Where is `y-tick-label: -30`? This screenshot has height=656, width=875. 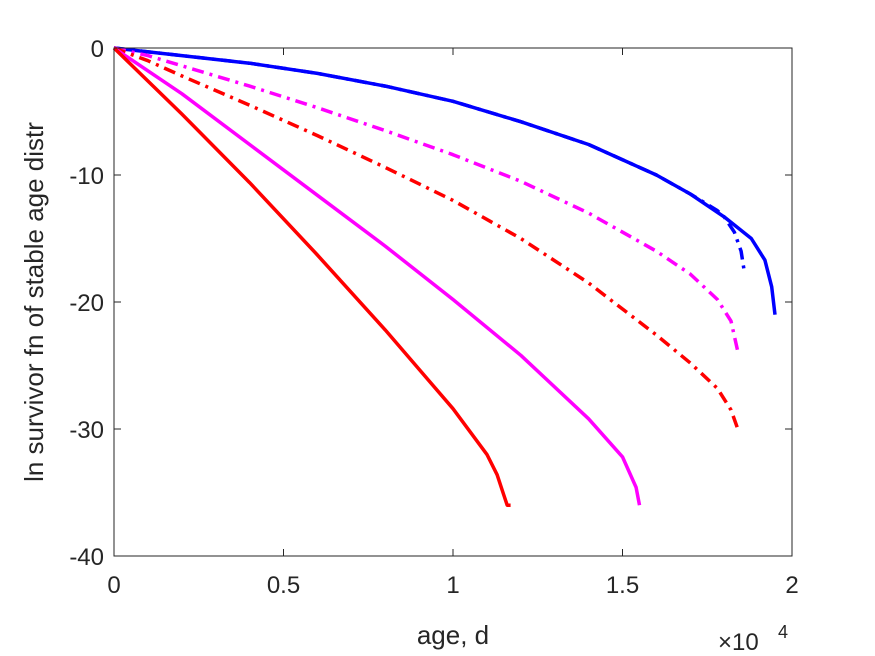 y-tick-label: -30 is located at coordinates (86, 430).